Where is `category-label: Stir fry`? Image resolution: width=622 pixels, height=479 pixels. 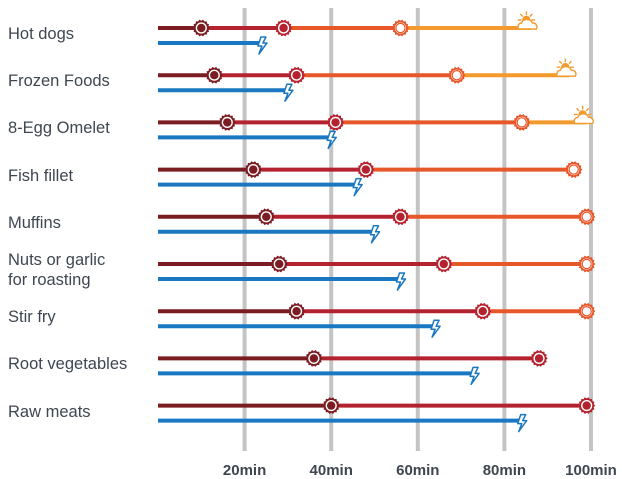 category-label: Stir fry is located at coordinates (32, 317).